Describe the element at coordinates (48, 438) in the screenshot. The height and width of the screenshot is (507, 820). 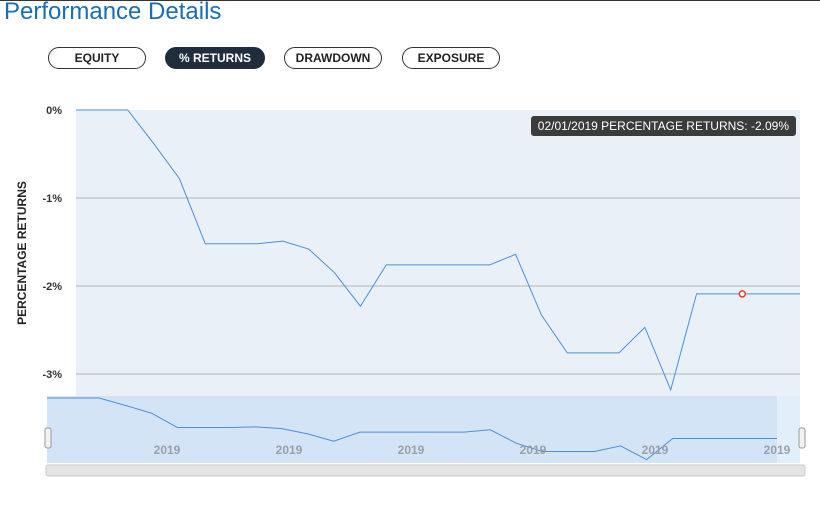
I see `navigator-left-handle` at that location.